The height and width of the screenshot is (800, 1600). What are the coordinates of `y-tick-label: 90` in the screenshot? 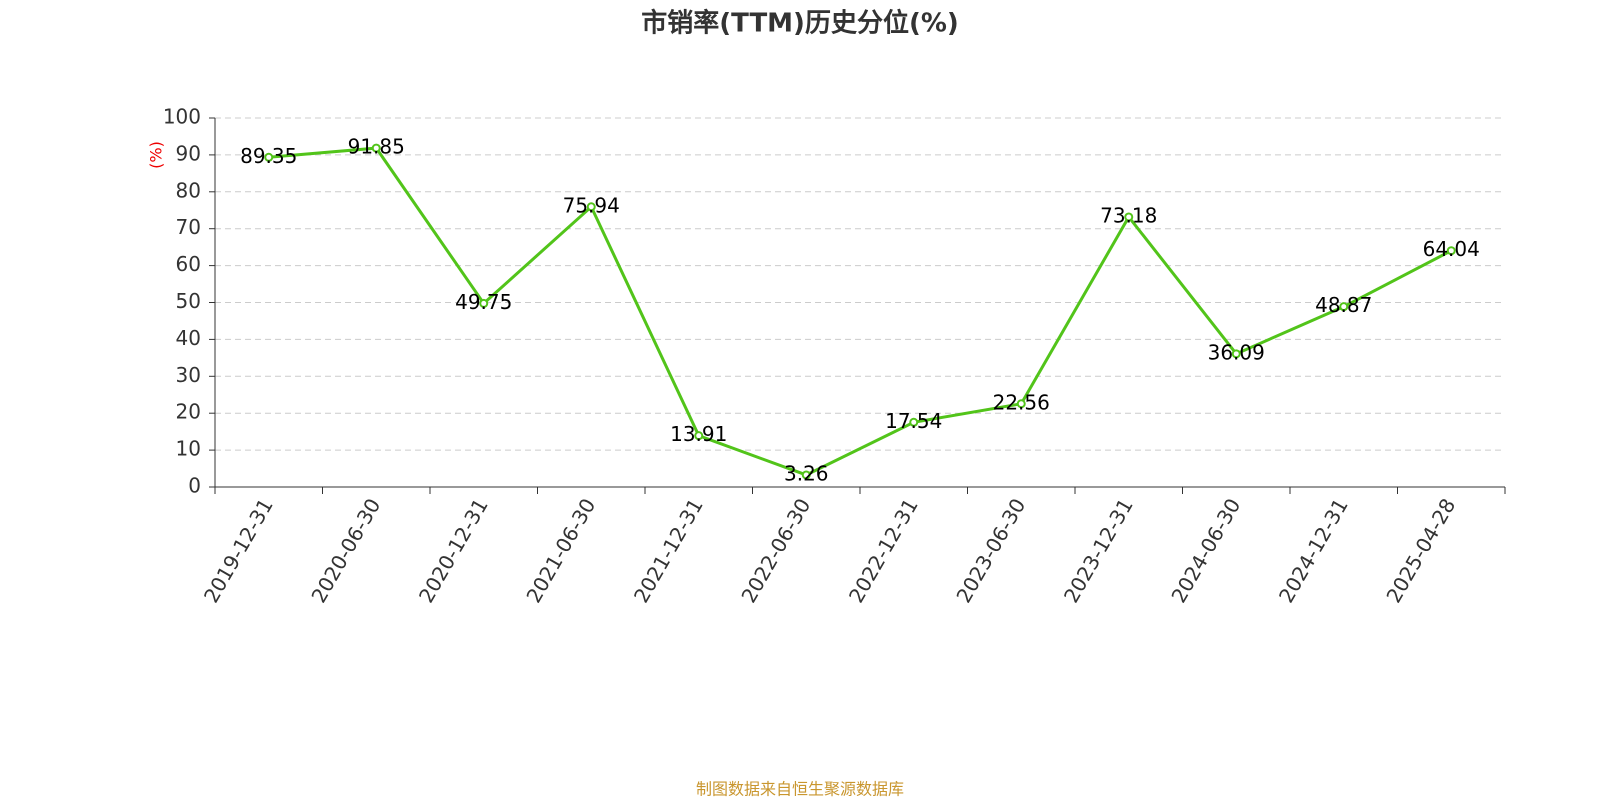 It's located at (188, 153).